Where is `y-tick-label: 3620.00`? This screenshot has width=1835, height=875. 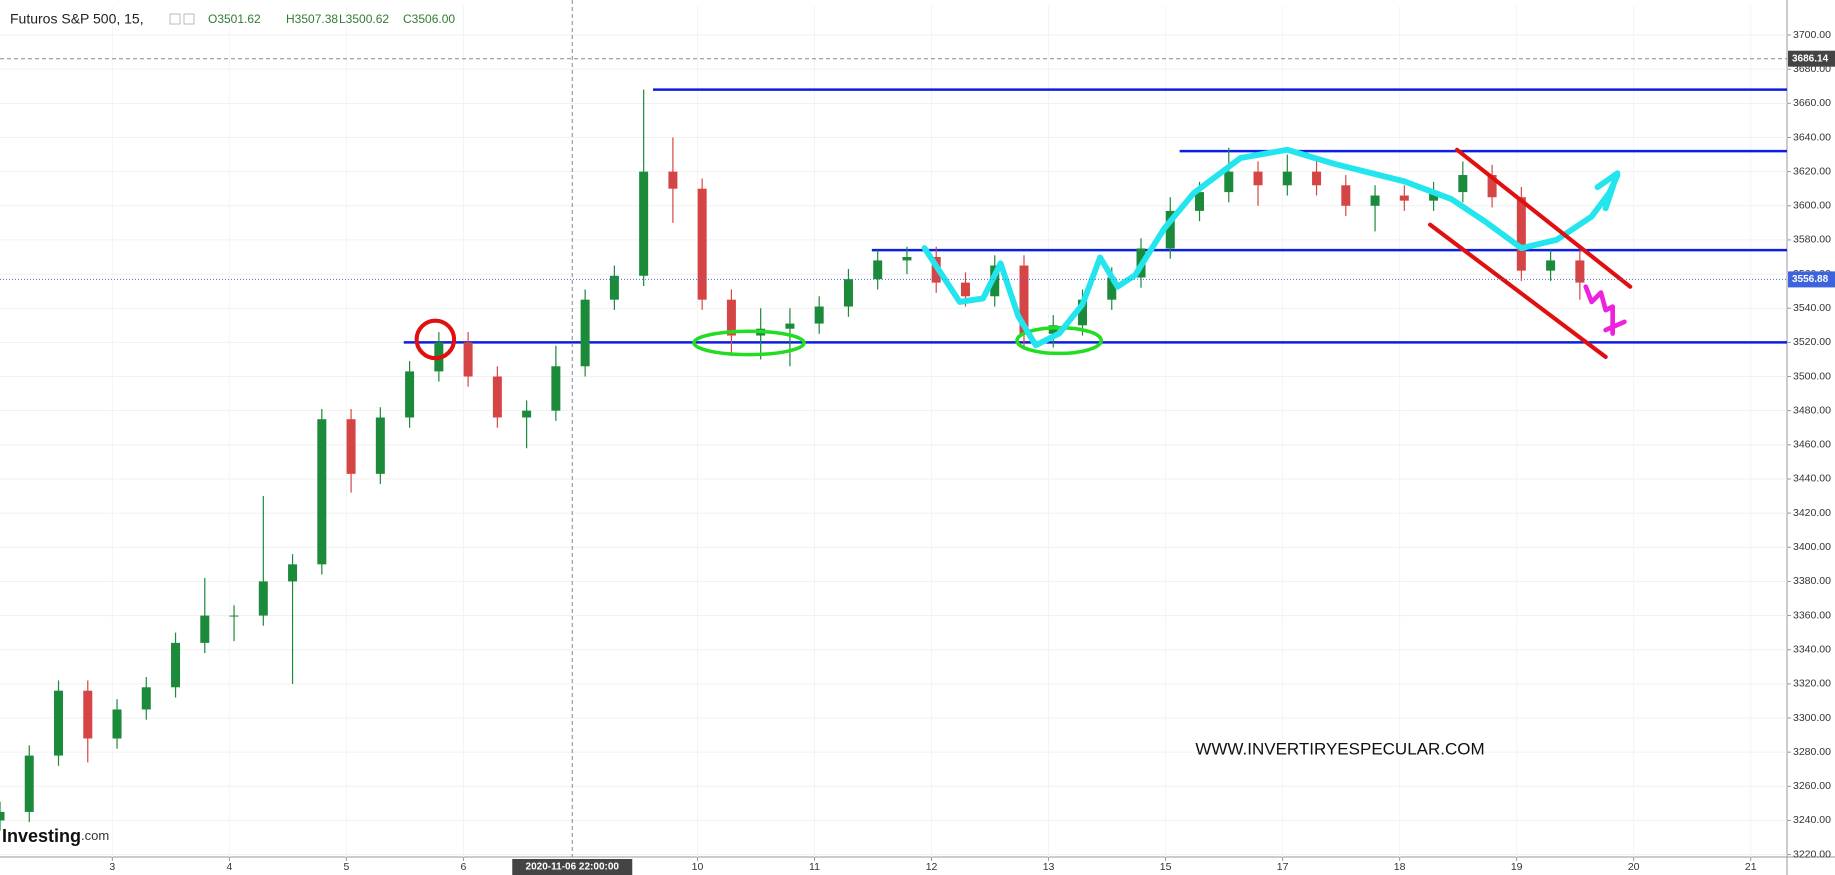 y-tick-label: 3620.00 is located at coordinates (1812, 171).